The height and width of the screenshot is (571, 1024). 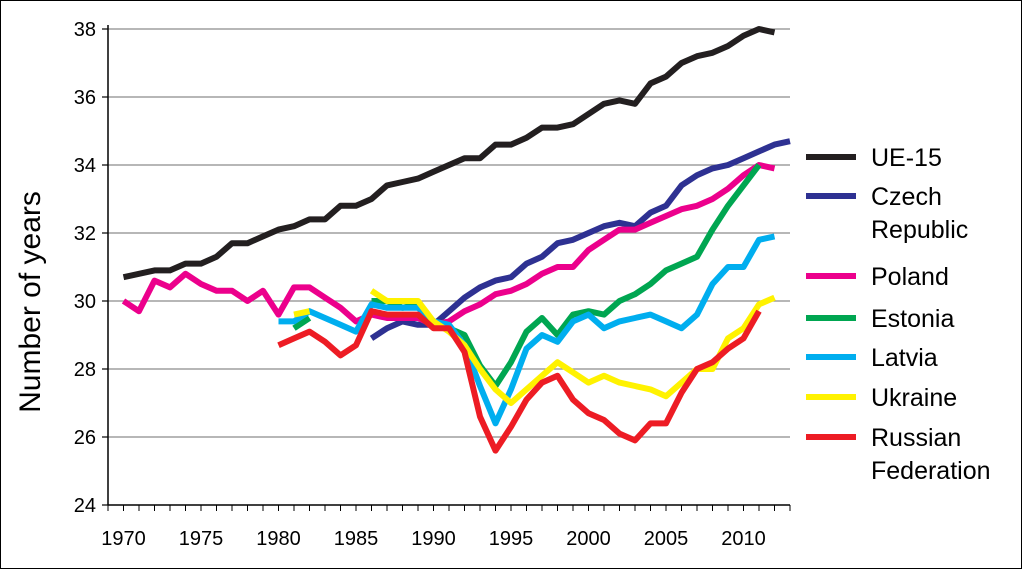 I want to click on legend-label-ue-15: UE-15, so click(x=906, y=158).